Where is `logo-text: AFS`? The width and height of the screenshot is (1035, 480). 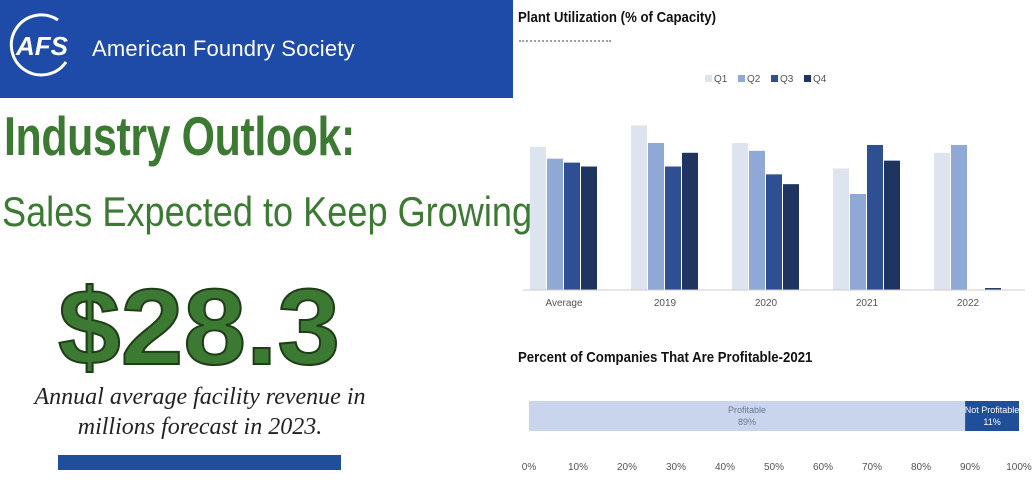
logo-text: AFS is located at coordinates (42, 46).